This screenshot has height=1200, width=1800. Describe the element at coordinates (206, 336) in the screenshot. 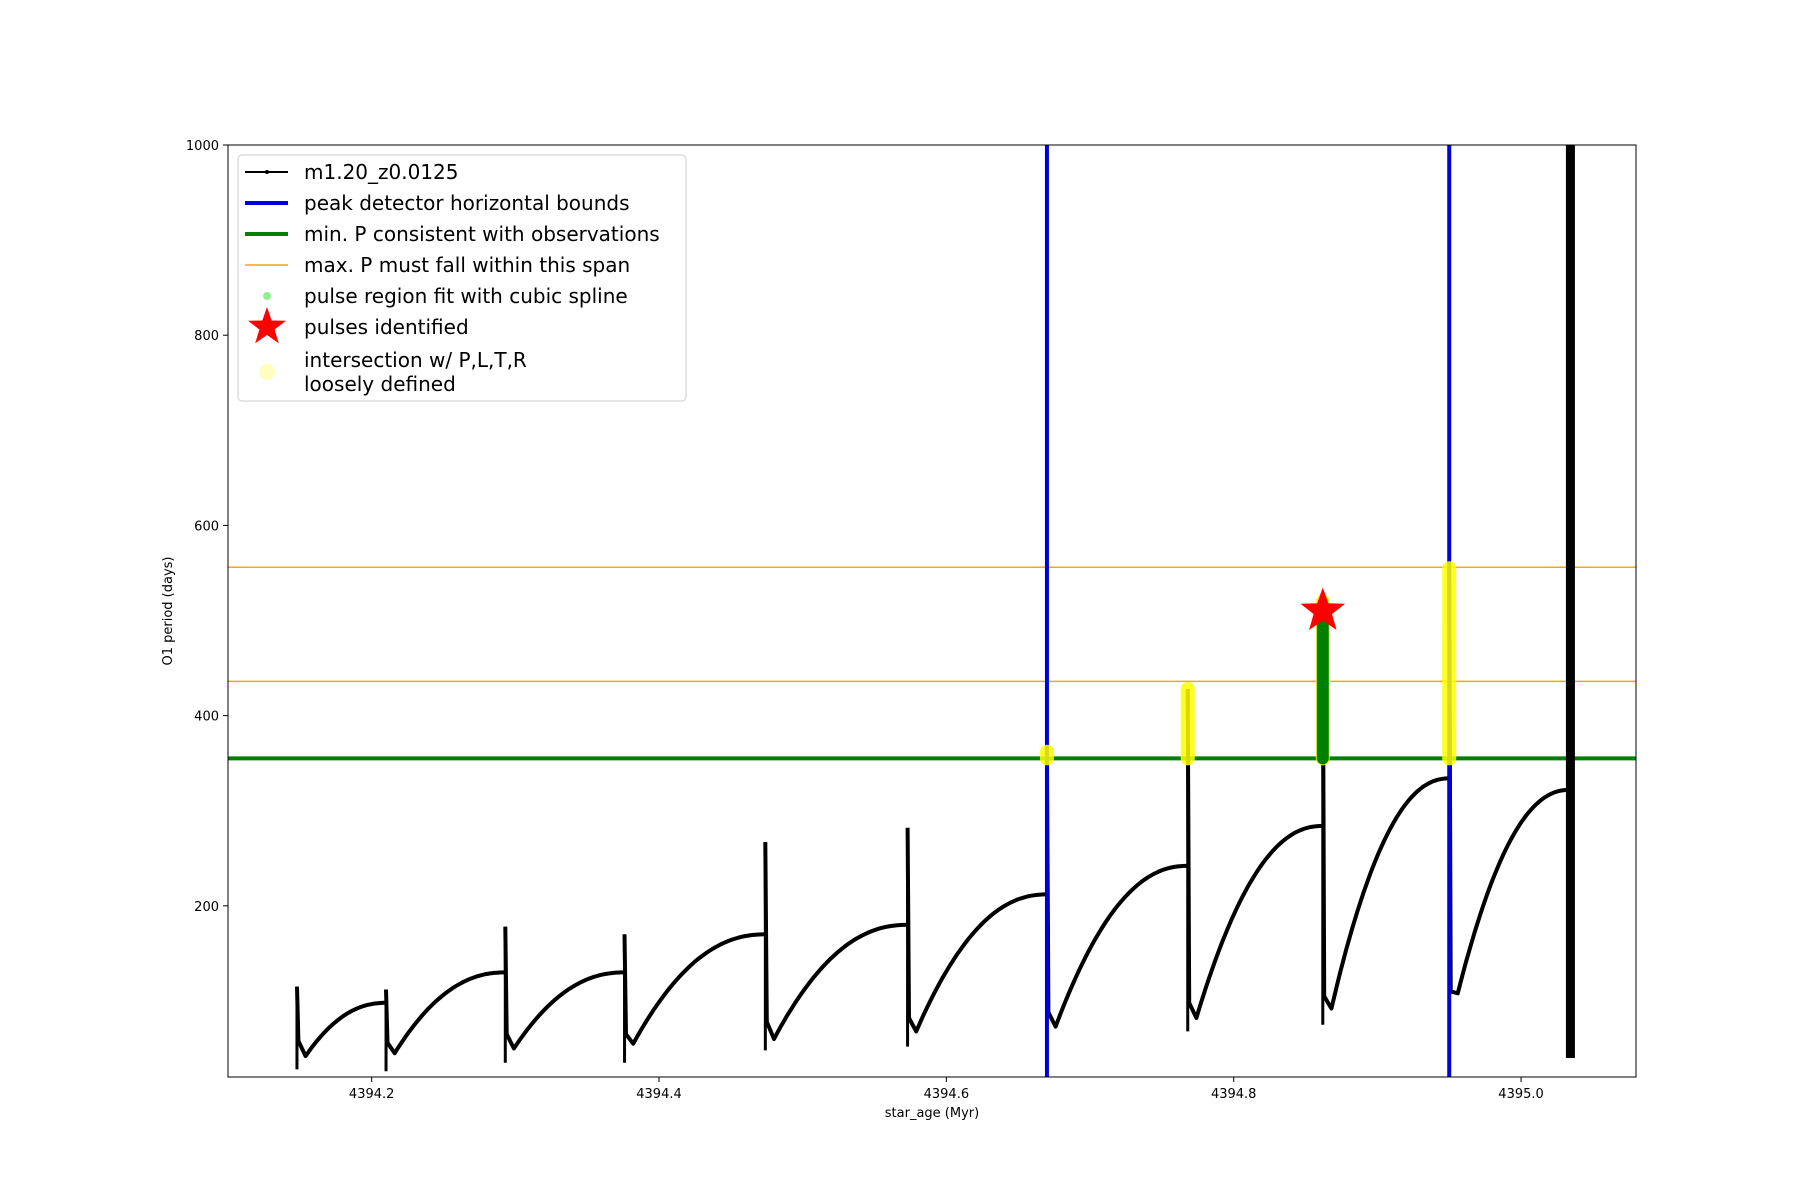

I see `y-tick-label: 800` at that location.